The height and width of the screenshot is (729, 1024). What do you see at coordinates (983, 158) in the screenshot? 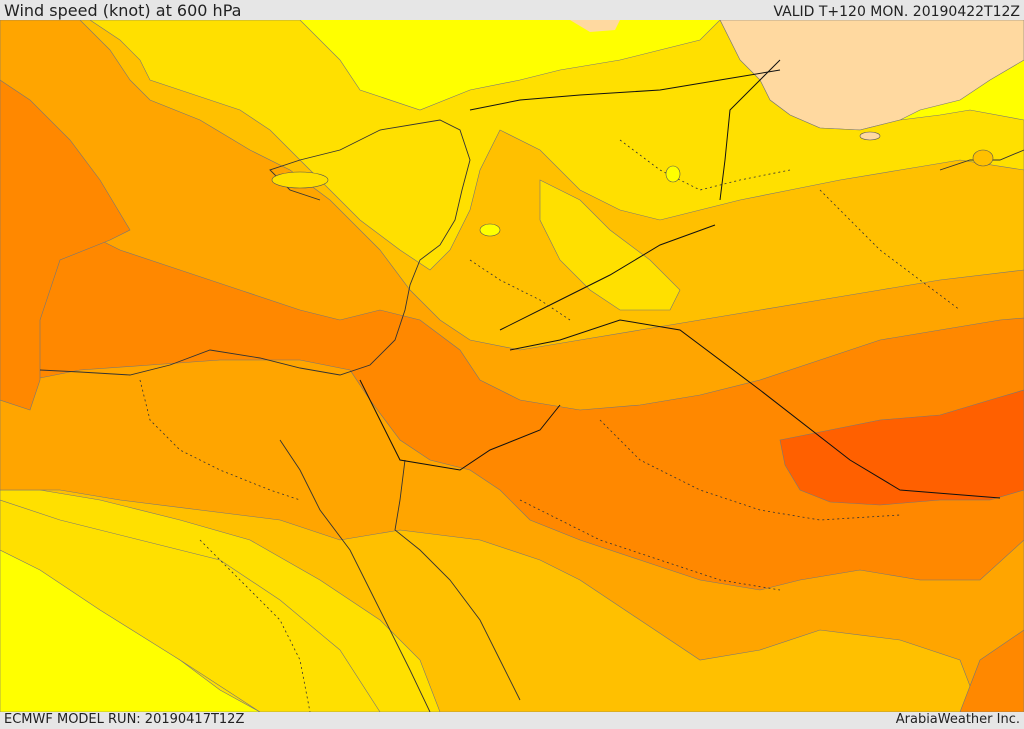
I see `gulf-patch` at bounding box center [983, 158].